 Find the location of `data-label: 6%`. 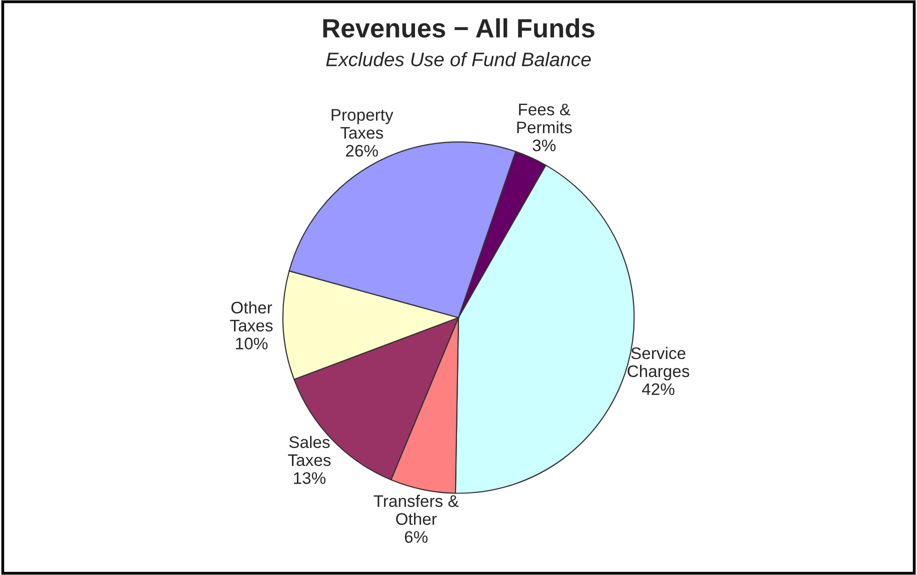

data-label: 6% is located at coordinates (416, 537).